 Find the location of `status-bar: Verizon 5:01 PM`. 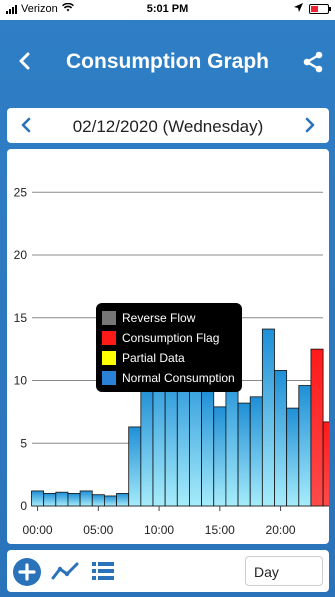

status-bar: Verizon 5:01 PM is located at coordinates (167, 10).